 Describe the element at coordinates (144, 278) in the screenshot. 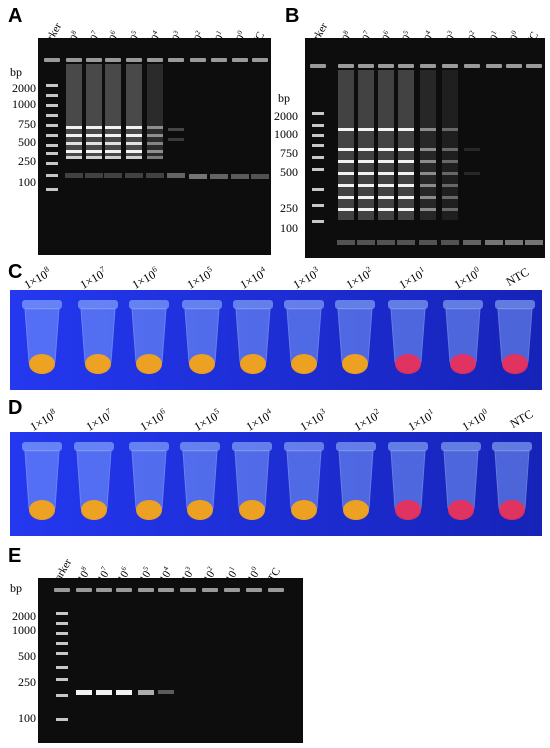

I see `tube-label: 1×106` at that location.